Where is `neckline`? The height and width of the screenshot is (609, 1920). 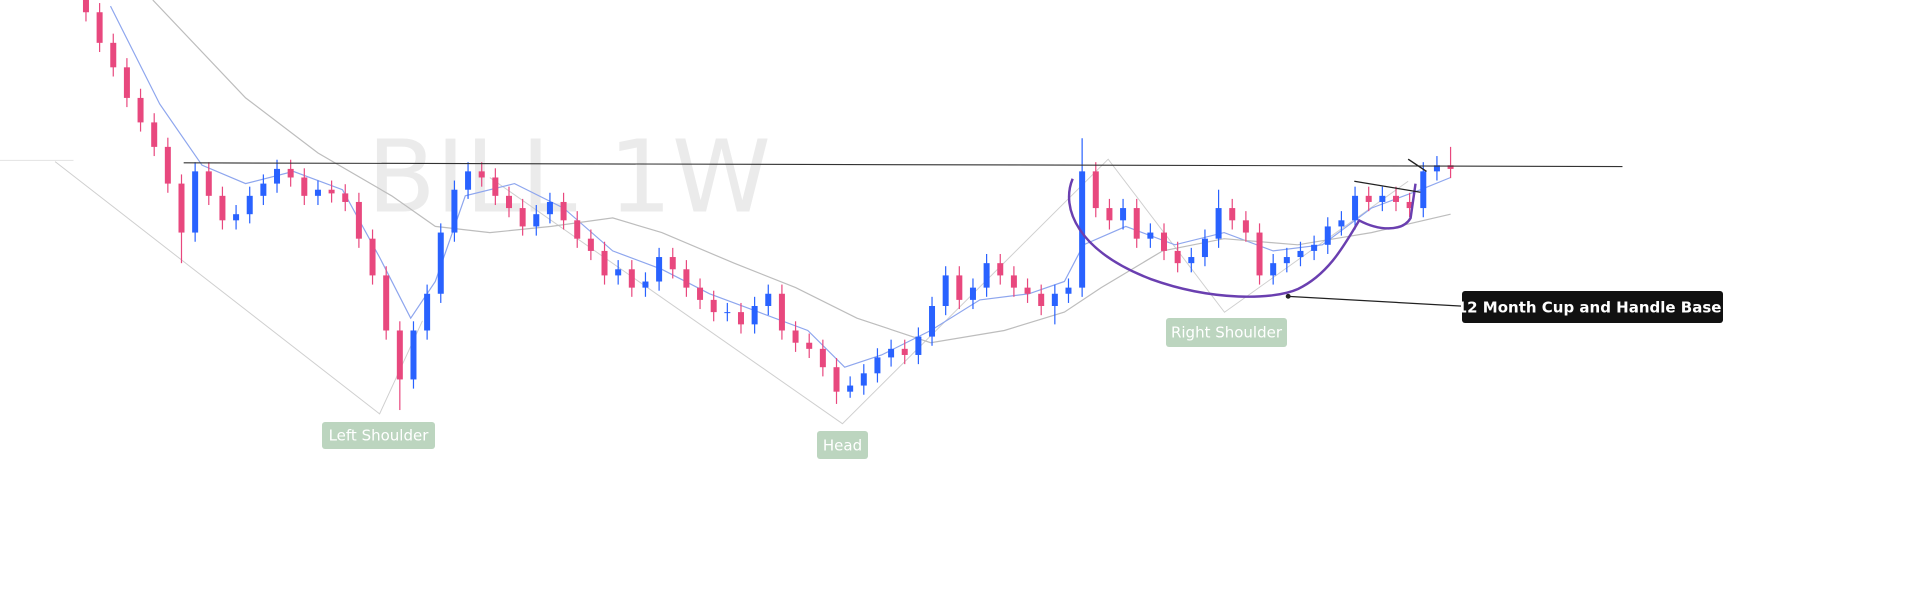 neckline is located at coordinates (903, 165).